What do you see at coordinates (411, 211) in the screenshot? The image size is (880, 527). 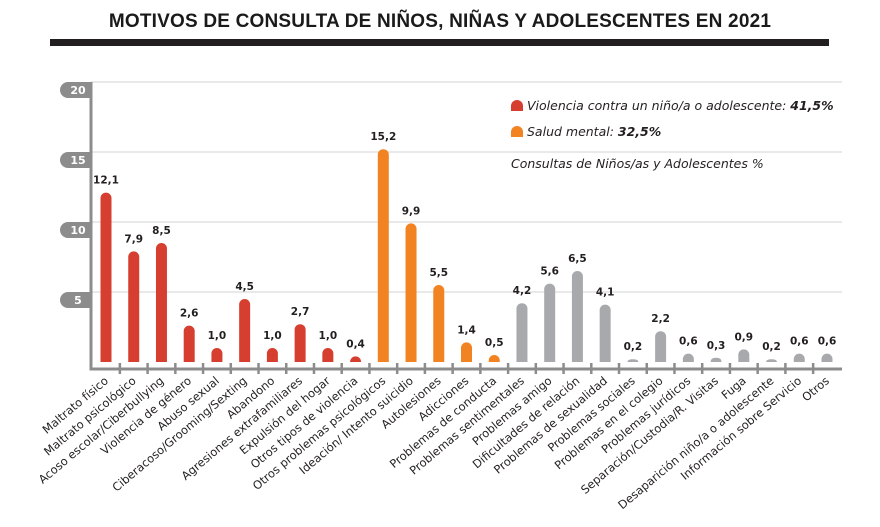 I see `data-label: 9,9` at bounding box center [411, 211].